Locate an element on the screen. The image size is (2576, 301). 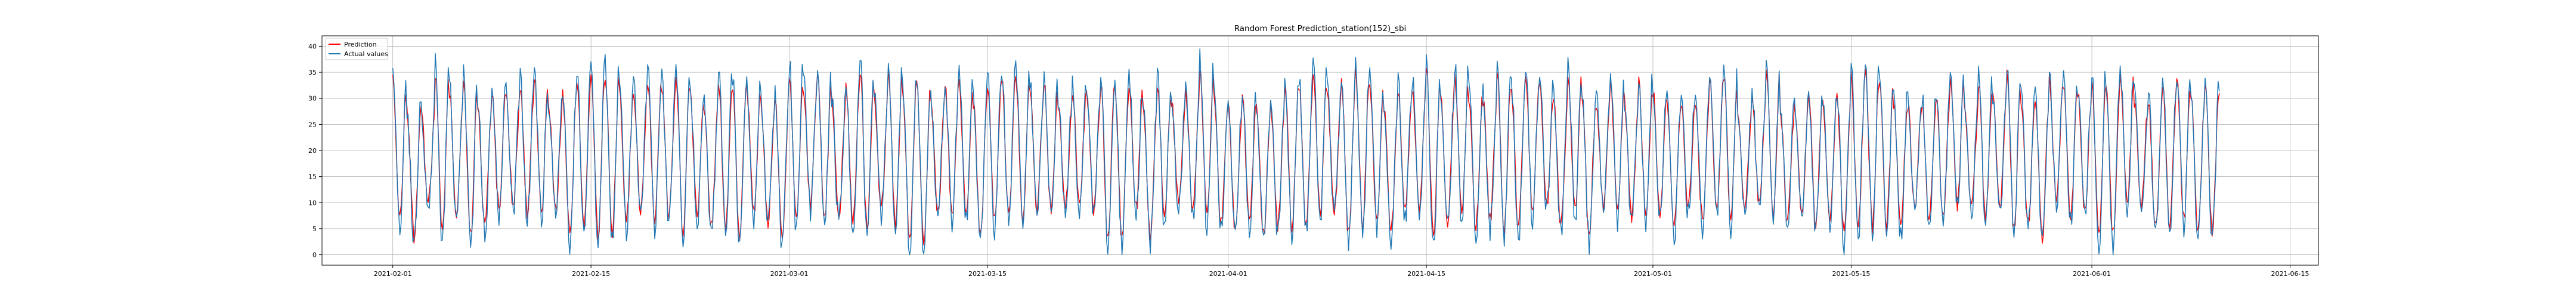
legend: Prediction Actual values is located at coordinates (357, 49).